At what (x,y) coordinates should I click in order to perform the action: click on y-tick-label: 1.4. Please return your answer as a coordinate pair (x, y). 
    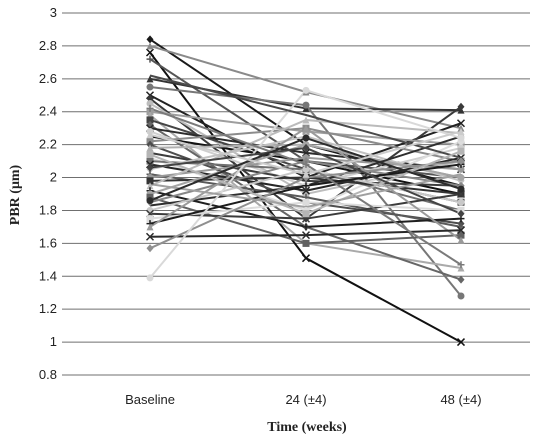
    Looking at the image, I should click on (48, 275).